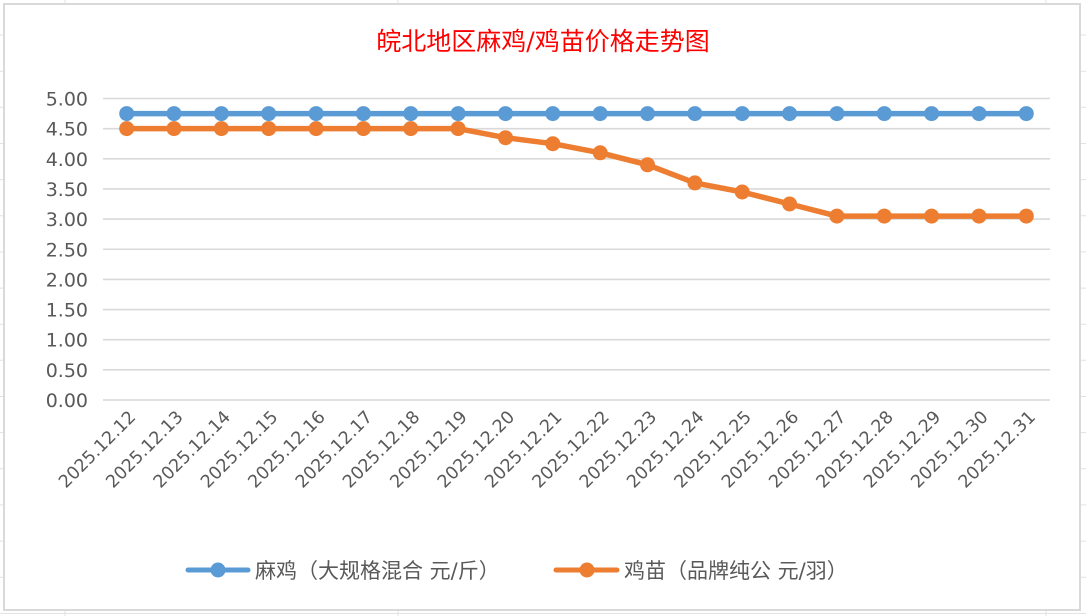 Image resolution: width=1086 pixels, height=616 pixels. I want to click on legend-item-ma-ji: 麻鸡（大规格混合 元/斤）, so click(342, 571).